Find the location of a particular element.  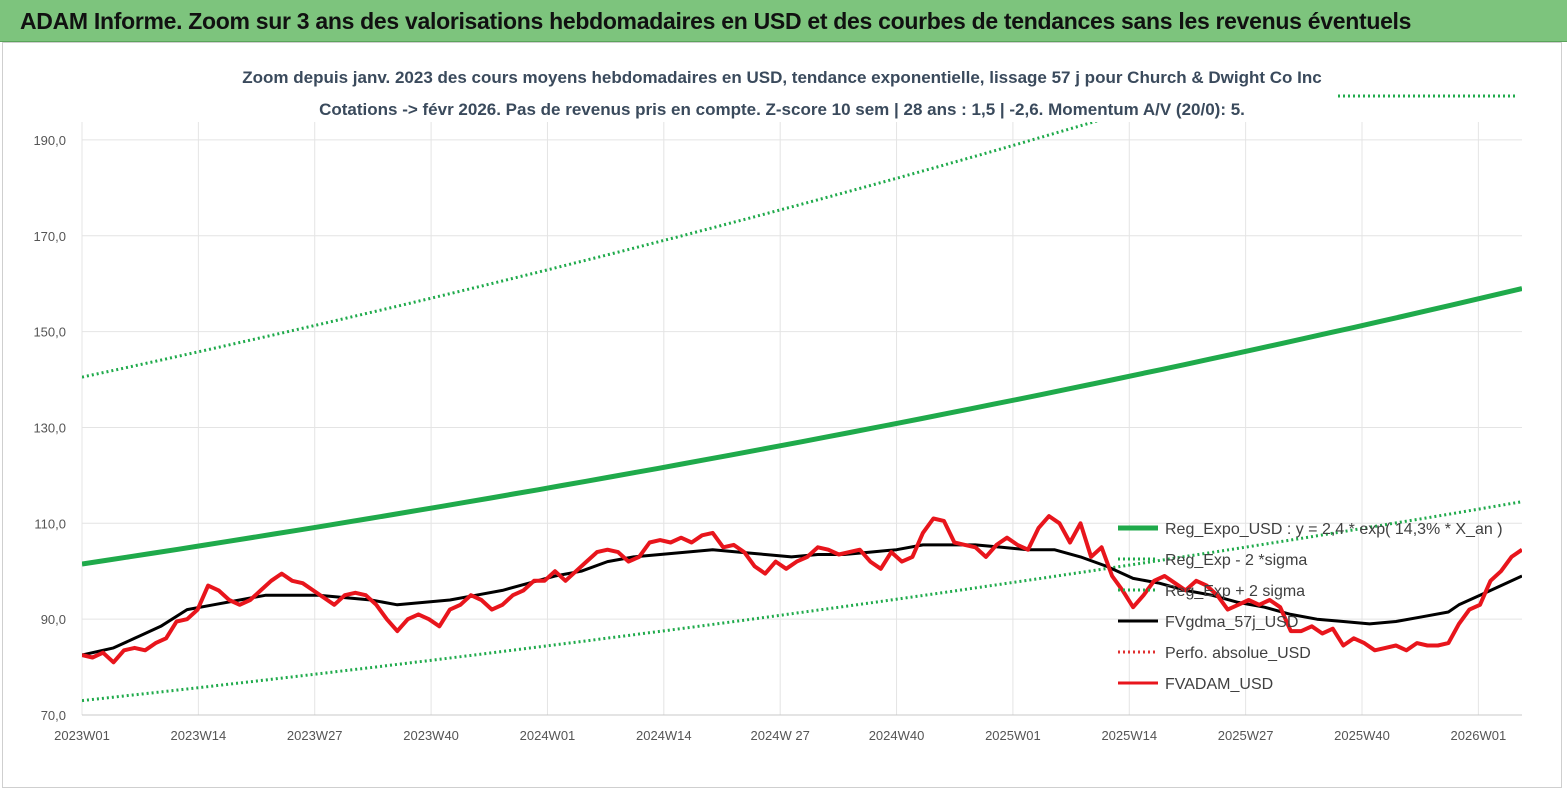

x-tick-label: 2024W40 is located at coordinates (897, 735).